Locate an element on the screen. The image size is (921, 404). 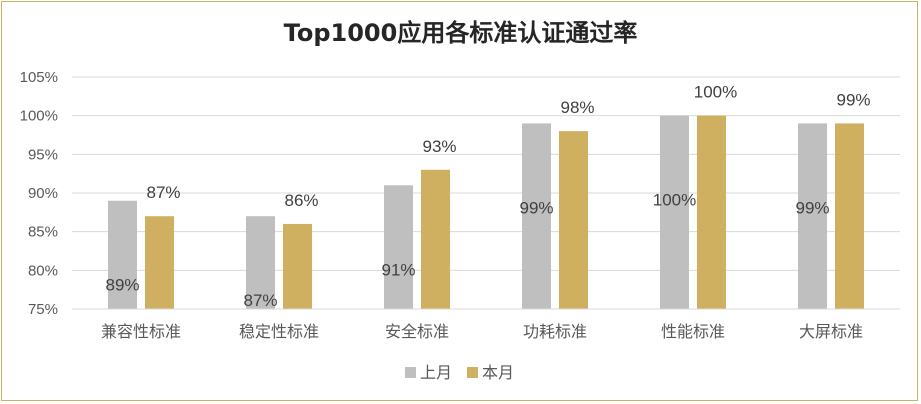
chart-title: Top1000应用各标准认证通过率 is located at coordinates (460, 33).